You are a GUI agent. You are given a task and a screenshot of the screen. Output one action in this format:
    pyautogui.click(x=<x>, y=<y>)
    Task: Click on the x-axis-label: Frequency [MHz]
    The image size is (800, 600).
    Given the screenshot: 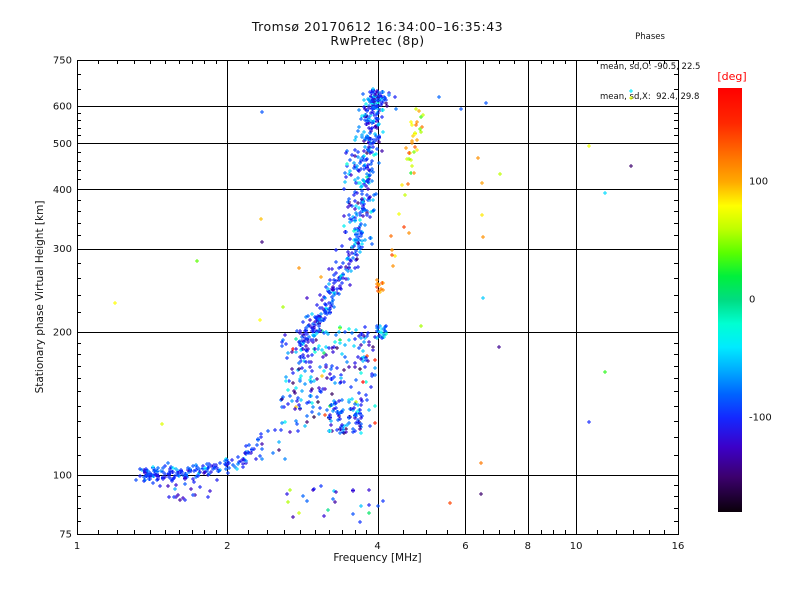 What is the action you would take?
    pyautogui.click(x=377, y=558)
    